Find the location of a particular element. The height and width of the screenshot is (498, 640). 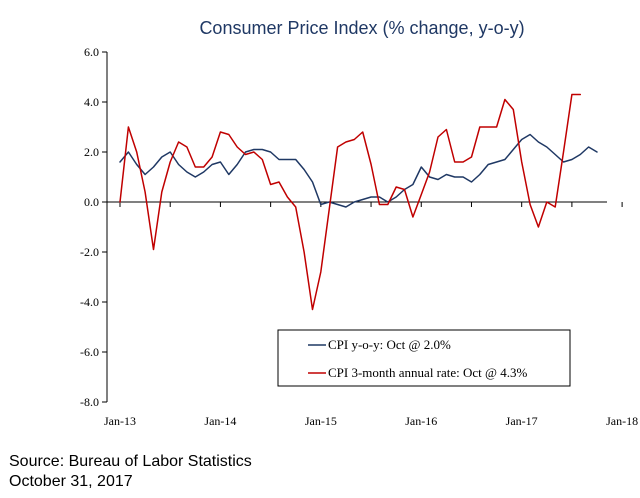

x-tick-label: Jan-16 is located at coordinates (421, 421).